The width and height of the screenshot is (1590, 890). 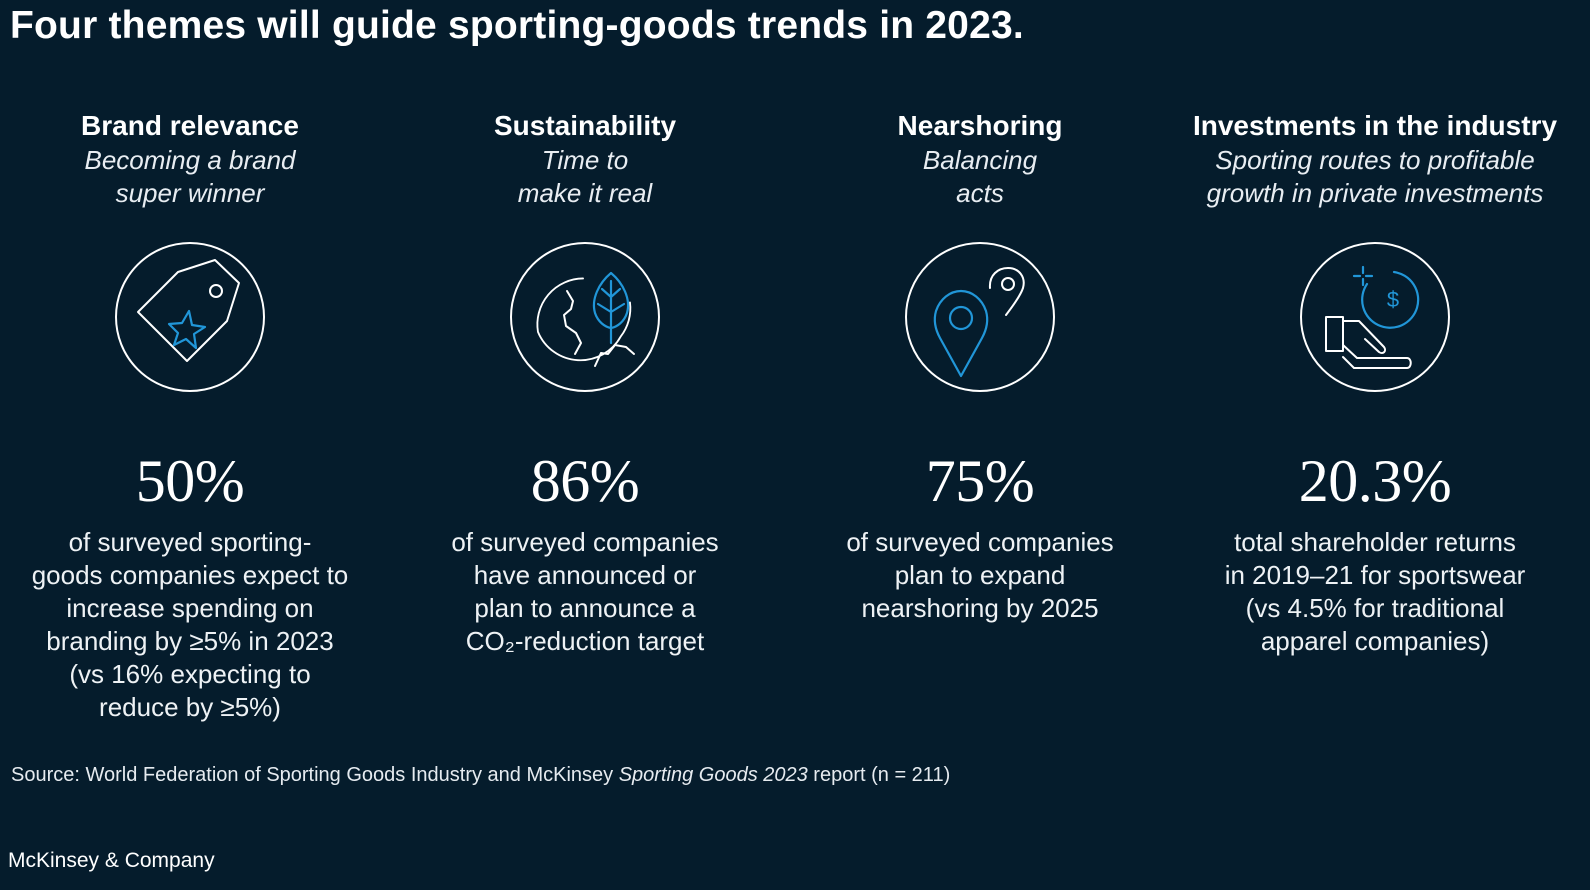 What do you see at coordinates (190, 125) in the screenshot?
I see `theme-name: Brand relevance` at bounding box center [190, 125].